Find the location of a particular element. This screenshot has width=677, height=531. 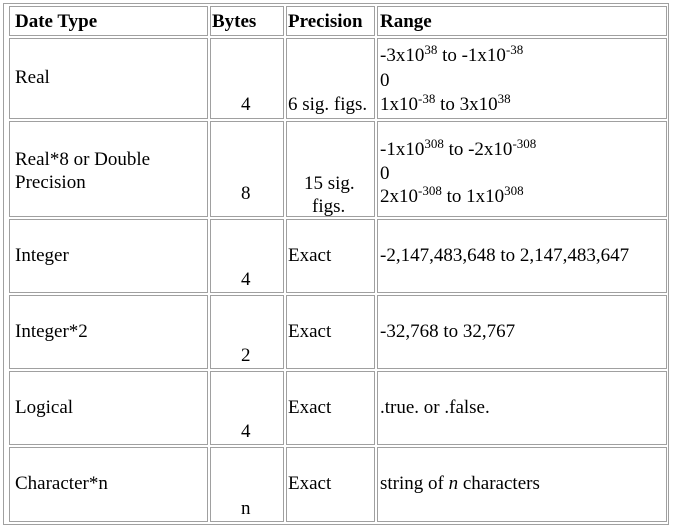

table-row-cell-range: -32,768 to 32,767 is located at coordinates (522, 332).